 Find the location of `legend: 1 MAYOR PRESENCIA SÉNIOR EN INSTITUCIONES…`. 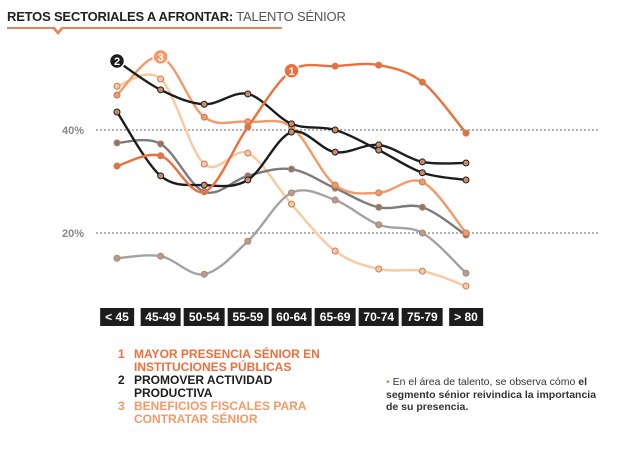

legend: 1 MAYOR PRESENCIA SÉNIOR EN INSTITUCIONES… is located at coordinates (226, 387).